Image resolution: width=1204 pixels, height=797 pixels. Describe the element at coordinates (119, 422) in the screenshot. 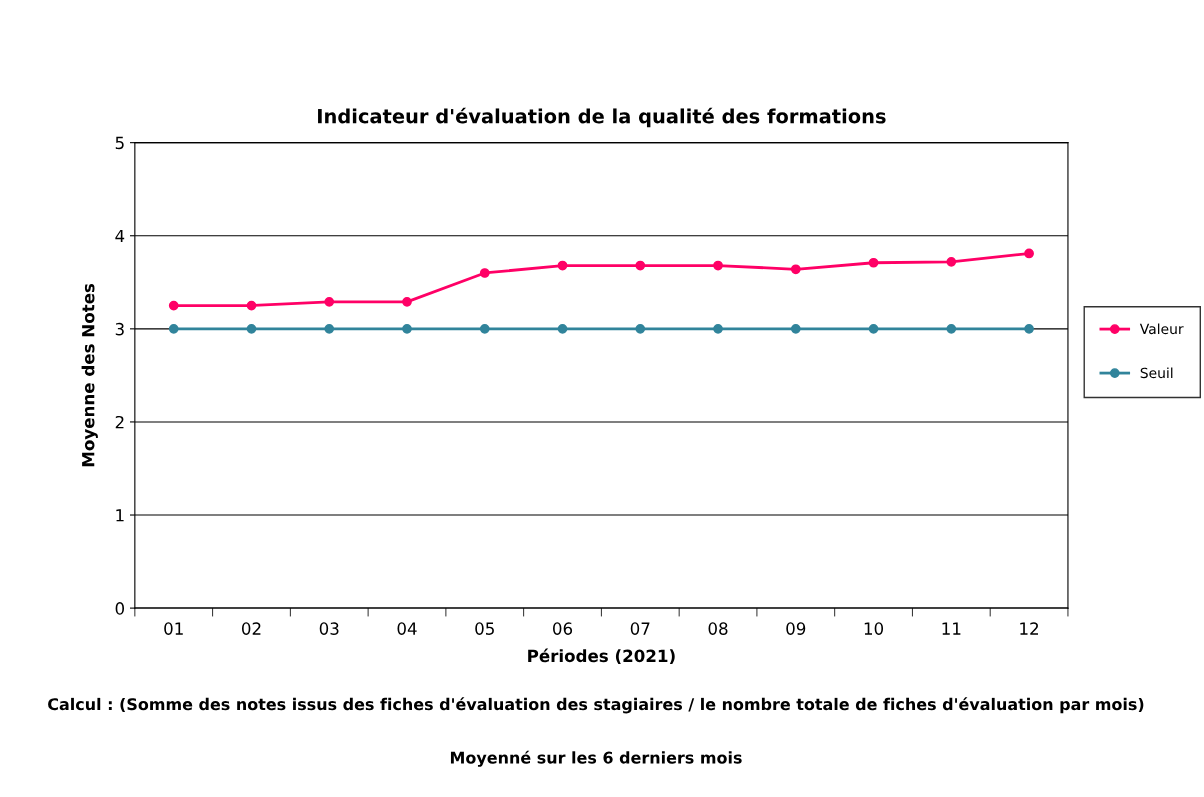

I see `y-tick-label: 2` at that location.